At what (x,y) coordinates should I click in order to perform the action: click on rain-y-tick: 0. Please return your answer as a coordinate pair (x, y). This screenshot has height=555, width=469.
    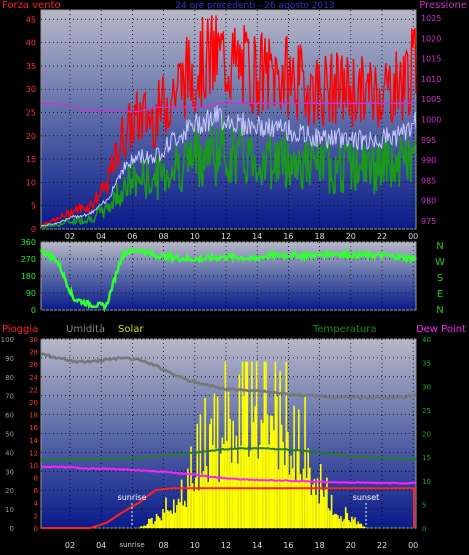
    Looking at the image, I should click on (36, 529).